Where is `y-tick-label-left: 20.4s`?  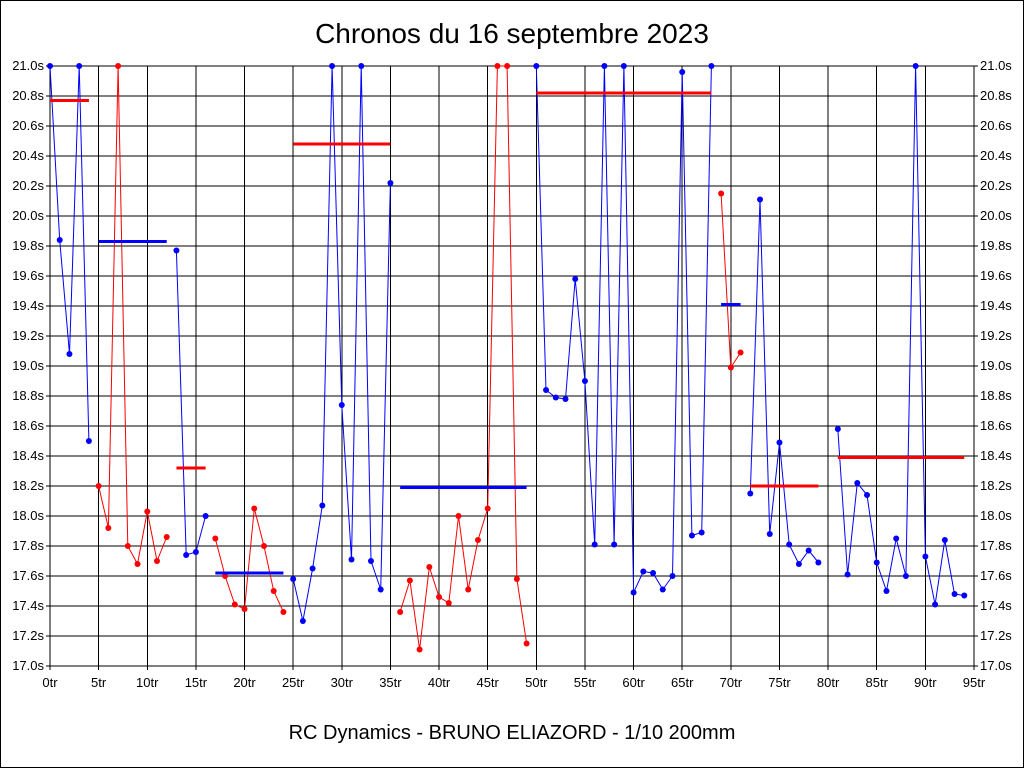 y-tick-label-left: 20.4s is located at coordinates (28, 155).